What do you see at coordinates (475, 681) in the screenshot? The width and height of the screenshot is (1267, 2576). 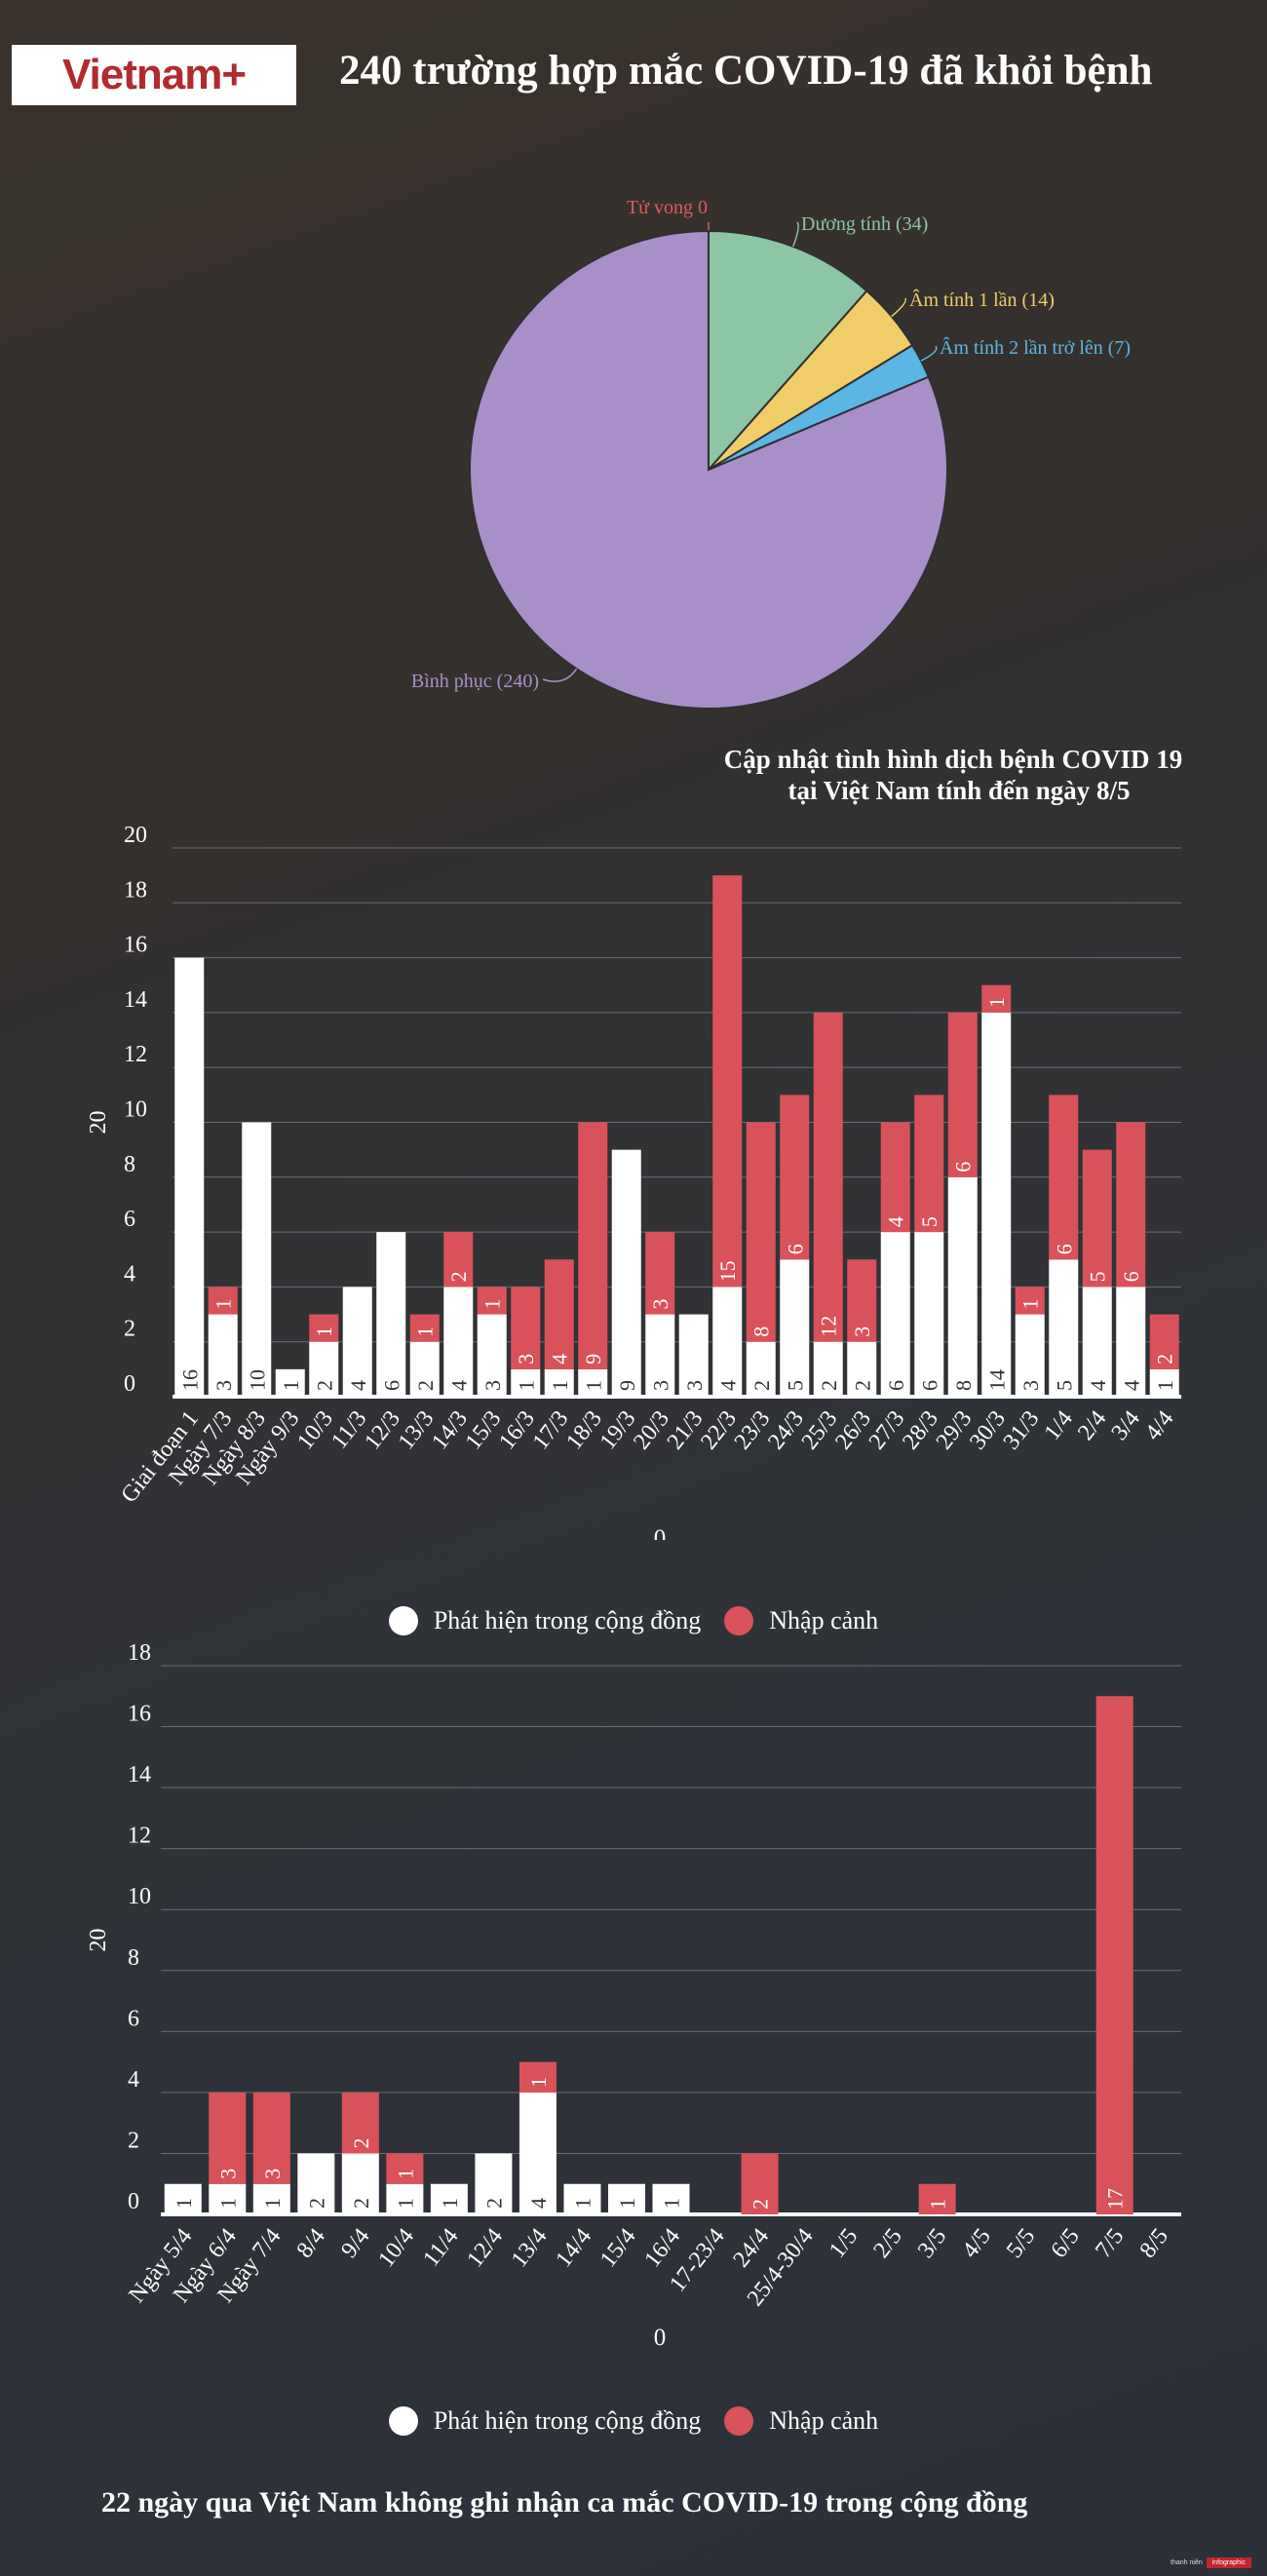 I see `pie-slice-label: Bình phục (240)` at bounding box center [475, 681].